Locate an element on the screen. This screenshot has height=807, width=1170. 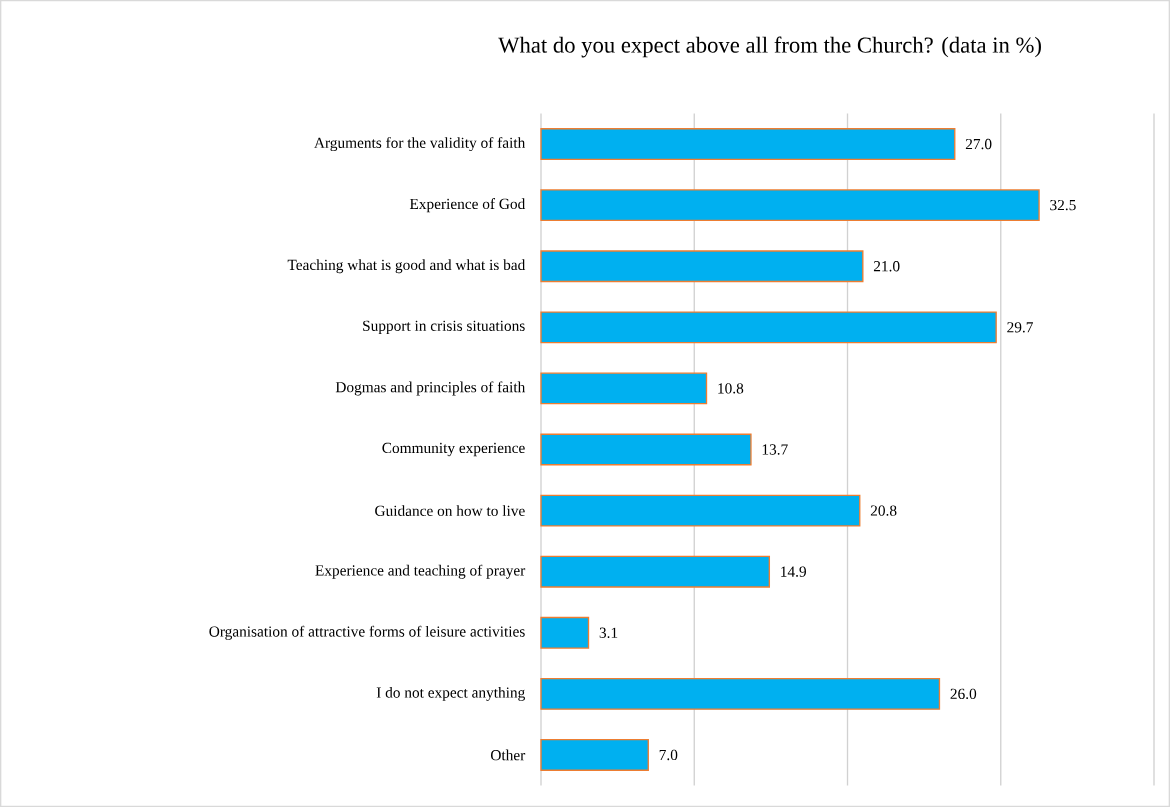
y-tick-label: Dogmas and principles of faith is located at coordinates (430, 388).